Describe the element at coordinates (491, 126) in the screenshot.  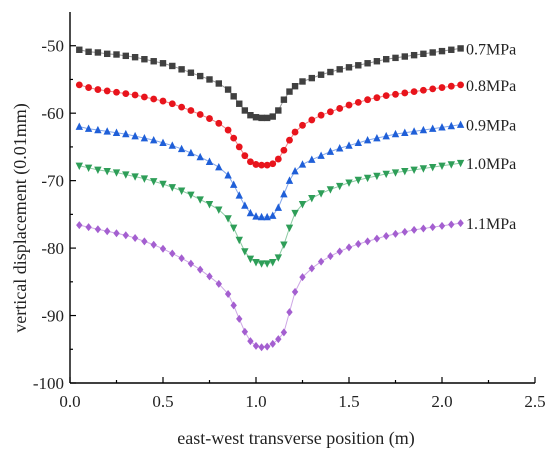
I see `series-label-0.9MPa: 0.9MPa` at that location.